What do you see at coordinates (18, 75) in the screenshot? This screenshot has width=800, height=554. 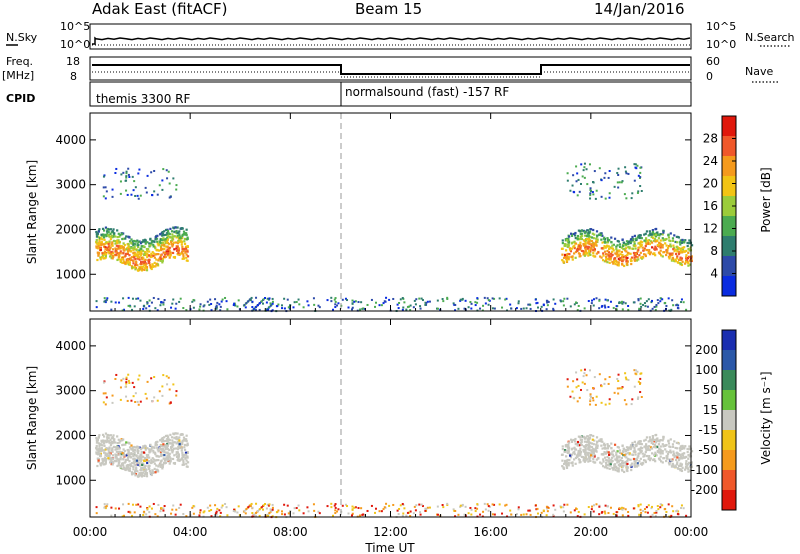 I see `freq-unit-label: [MHz]` at bounding box center [18, 75].